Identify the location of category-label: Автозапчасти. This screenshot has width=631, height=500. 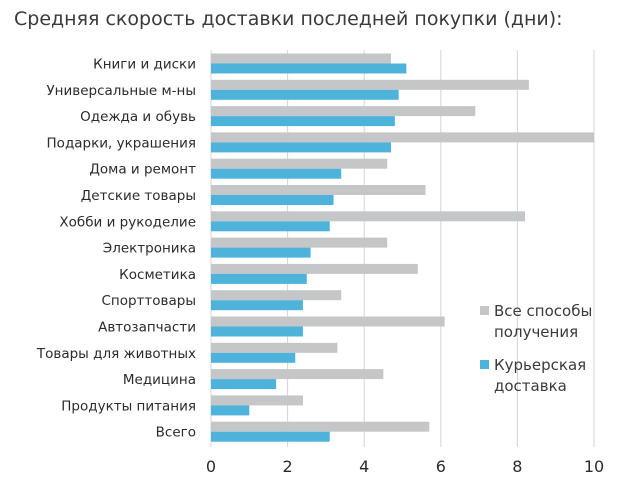
(147, 328).